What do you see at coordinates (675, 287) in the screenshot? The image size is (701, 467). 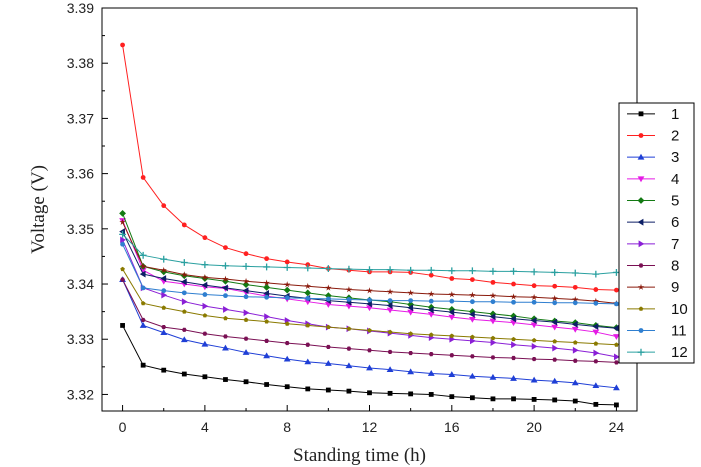 I see `legend-label: 9` at bounding box center [675, 287].